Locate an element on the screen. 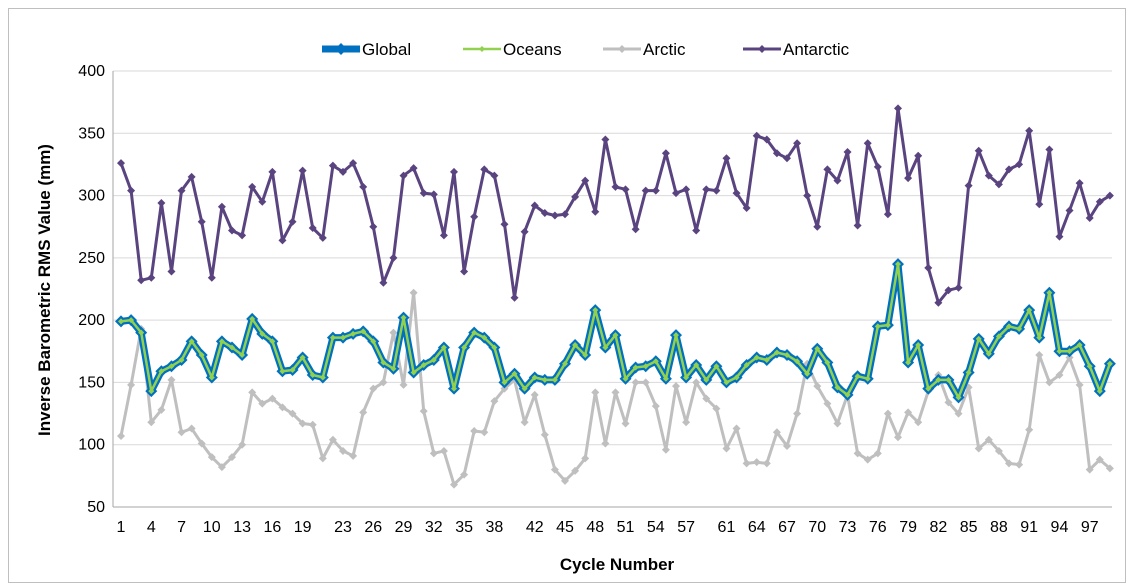 This screenshot has height=588, width=1136. y-tick-label: 150 is located at coordinates (91, 382).